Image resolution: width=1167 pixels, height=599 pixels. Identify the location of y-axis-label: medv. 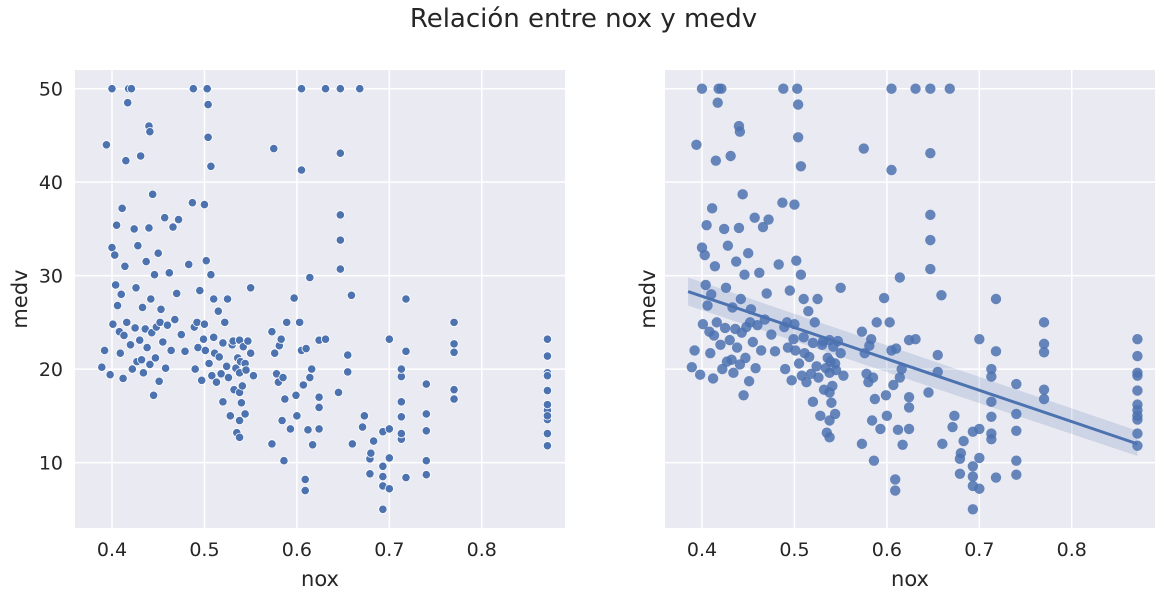
(648, 298).